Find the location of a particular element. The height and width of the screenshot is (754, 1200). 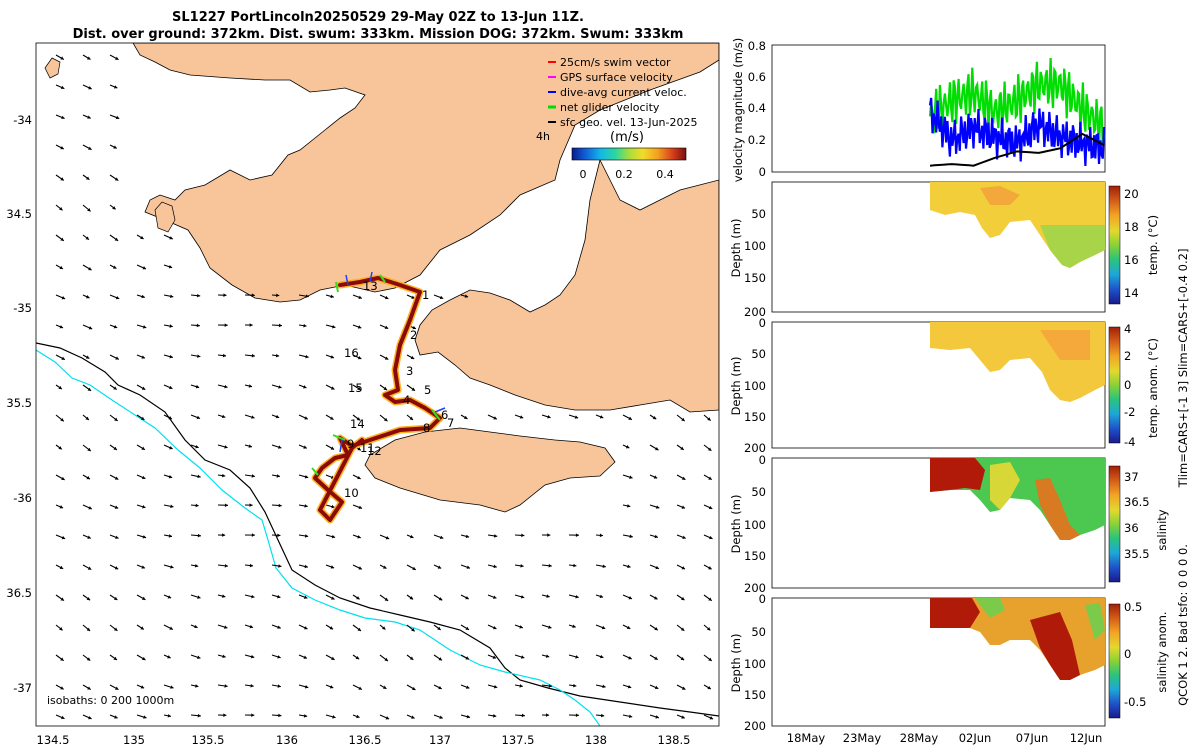

track-label-9: 9 is located at coordinates (350, 444).